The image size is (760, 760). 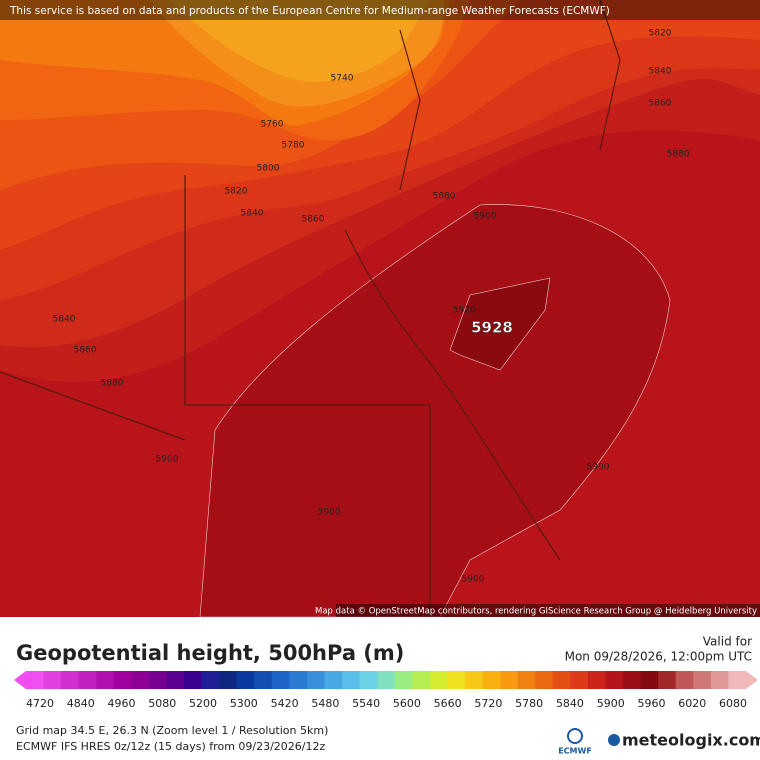 What do you see at coordinates (658, 657) in the screenshot?
I see `valid-time: Mon 09/28/2026, 12:00pm UTC` at bounding box center [658, 657].